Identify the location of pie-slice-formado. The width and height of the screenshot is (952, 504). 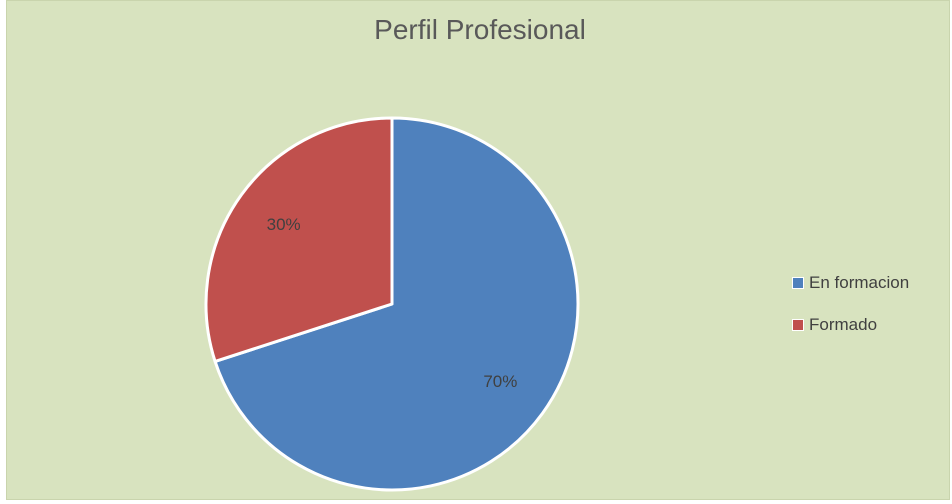
(299, 239).